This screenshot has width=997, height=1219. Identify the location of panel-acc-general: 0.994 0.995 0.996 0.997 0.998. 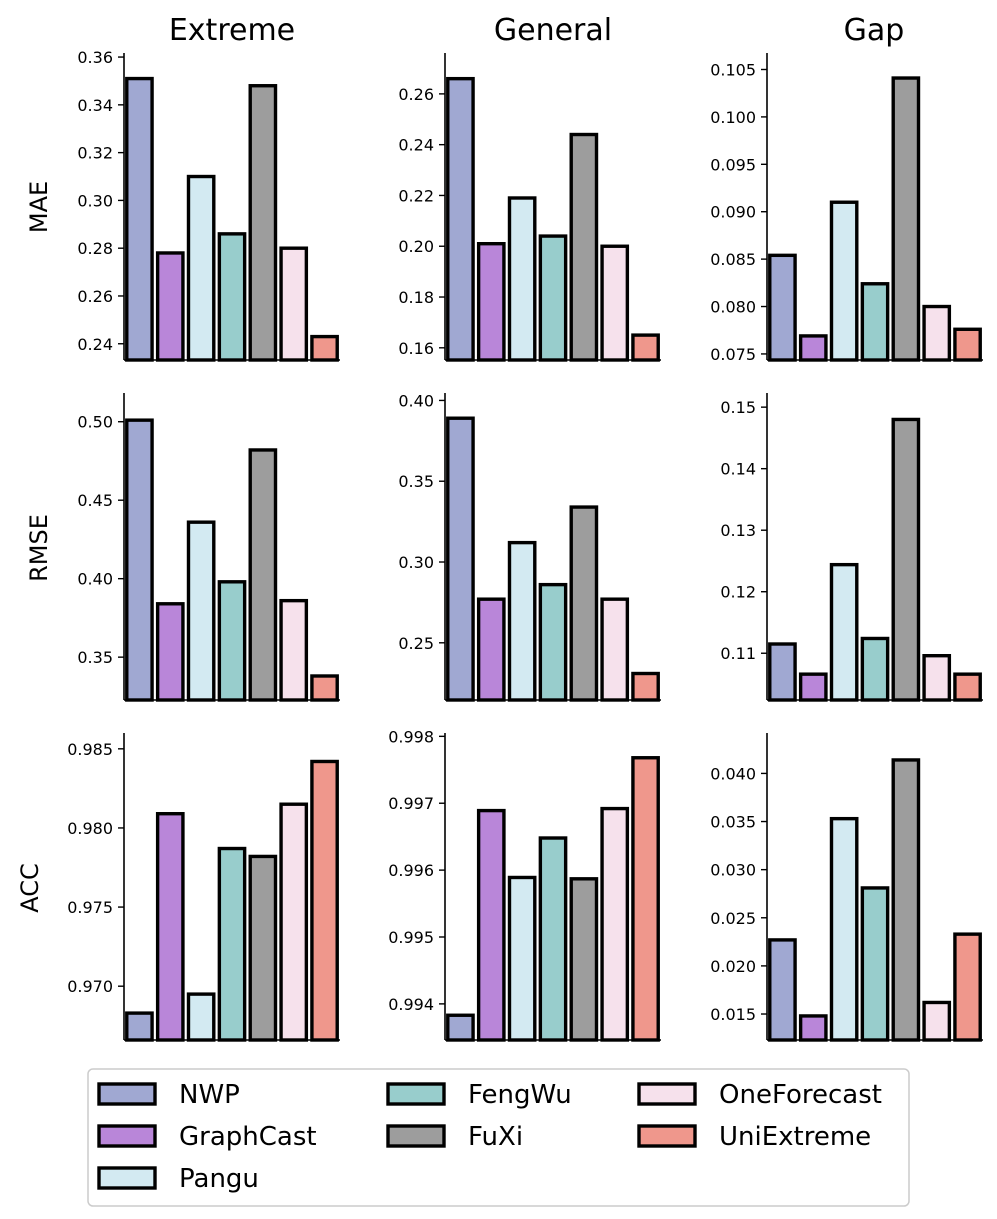
(524, 884).